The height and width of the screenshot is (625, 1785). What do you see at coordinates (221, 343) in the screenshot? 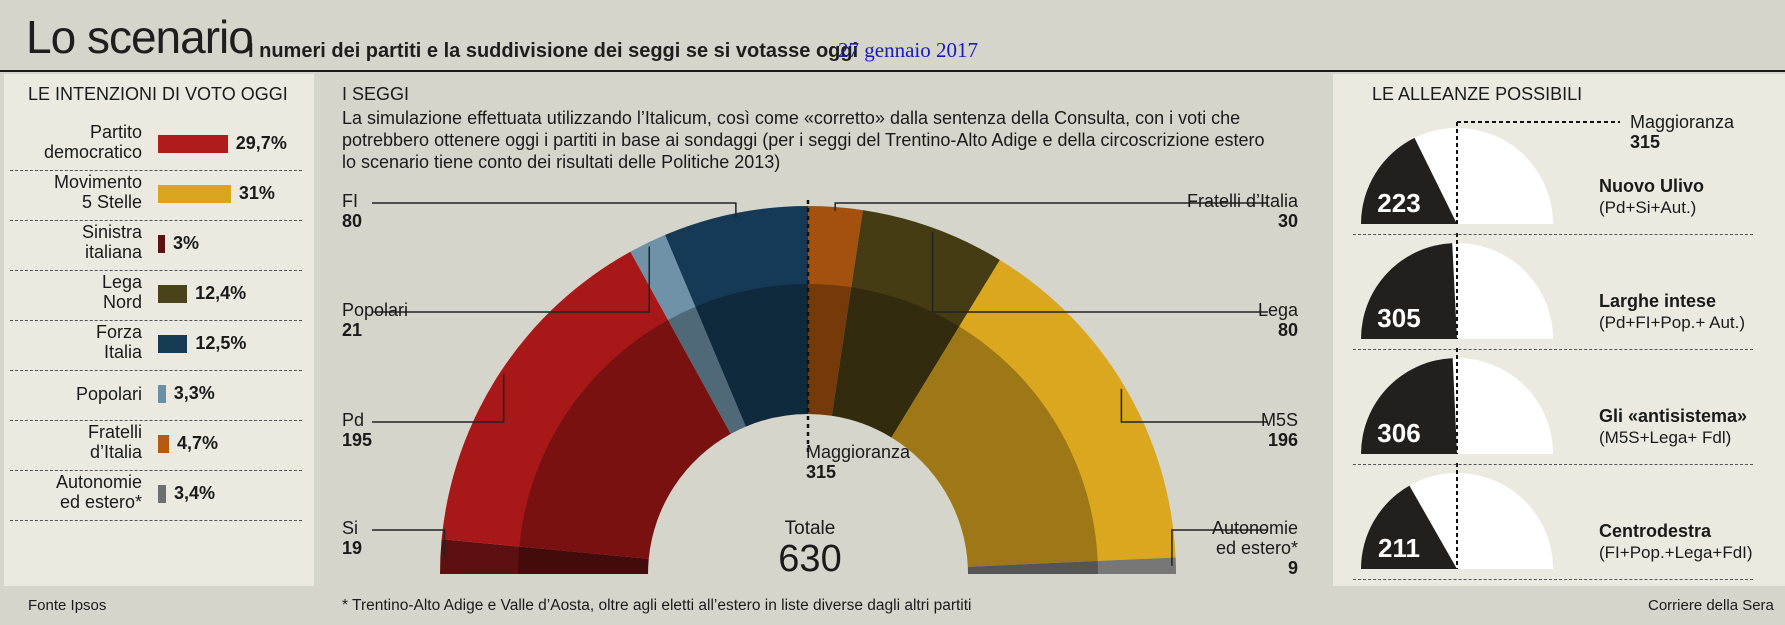
I see `vote-value-label: 12,5%` at bounding box center [221, 343].